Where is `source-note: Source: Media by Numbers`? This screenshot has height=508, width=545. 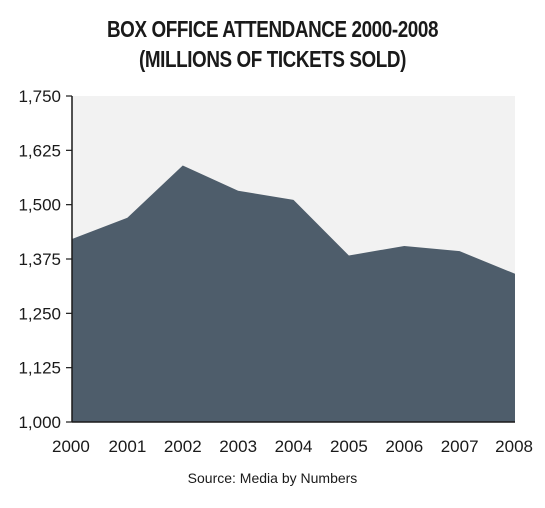 source-note: Source: Media by Numbers is located at coordinates (272, 478).